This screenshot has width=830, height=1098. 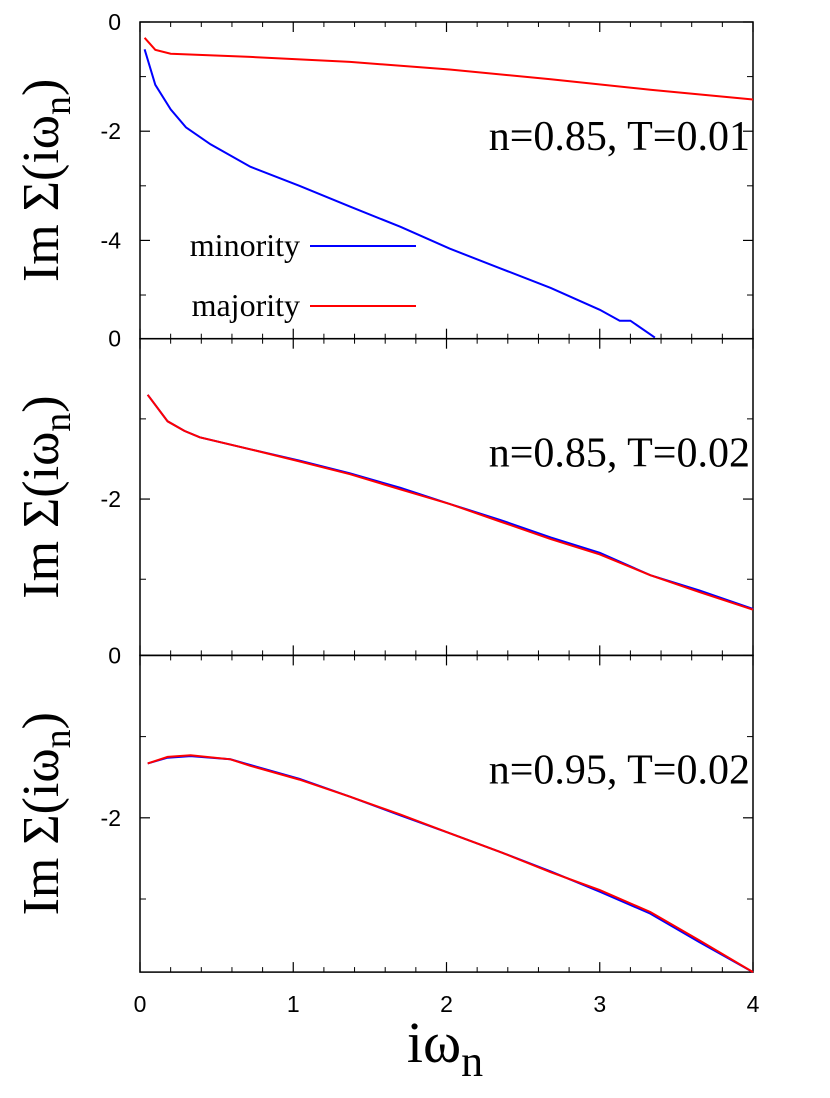 What do you see at coordinates (753, 1004) in the screenshot?
I see `x-tick-label: 4` at bounding box center [753, 1004].